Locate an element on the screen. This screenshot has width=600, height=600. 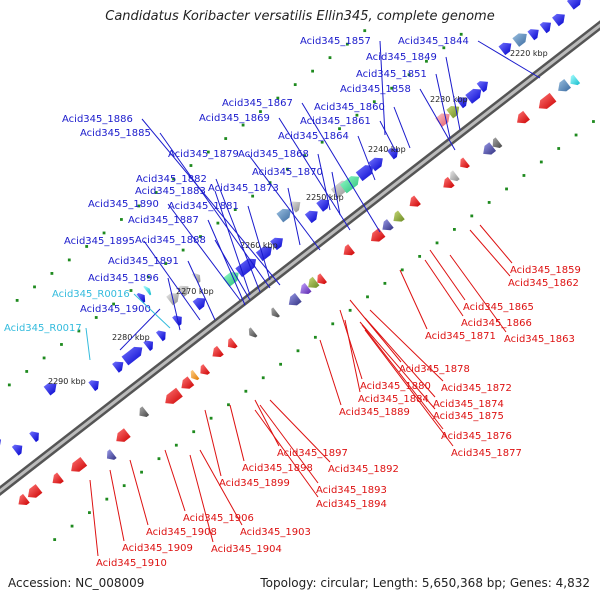
gene-label-reverse: Acid345_1897 is located at coordinates (312, 453).